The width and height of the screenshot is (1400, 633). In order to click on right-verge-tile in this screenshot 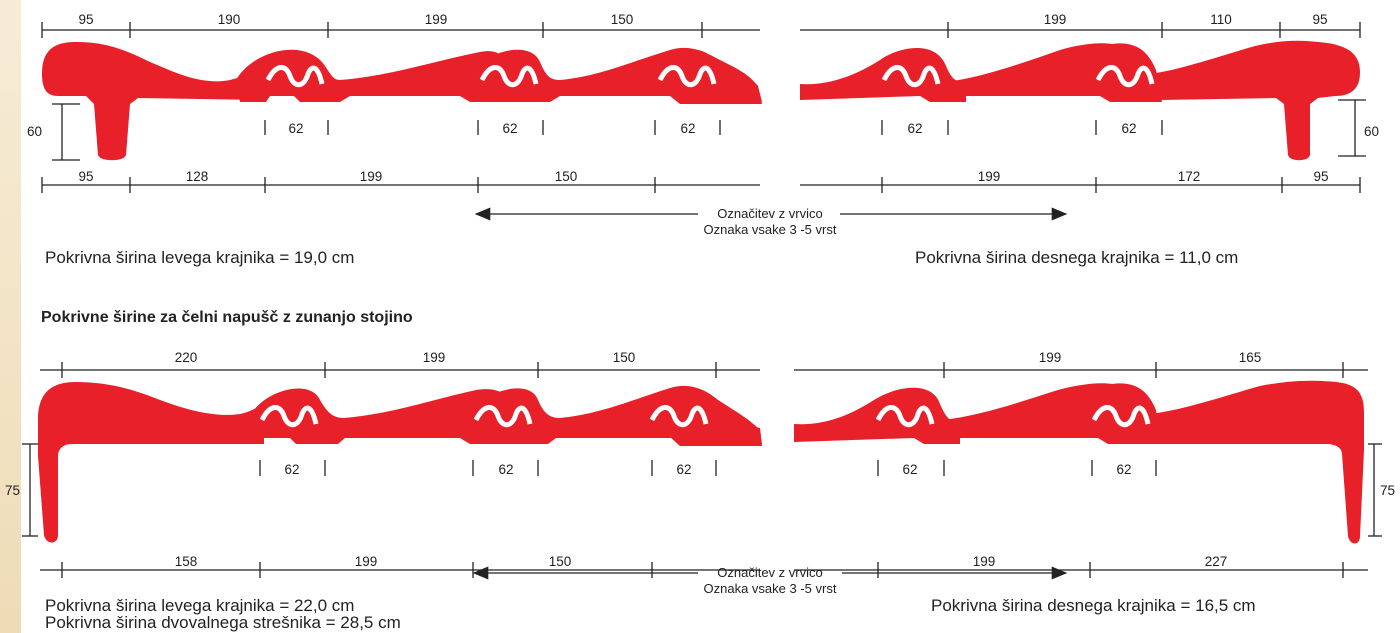, I will do `click(1255, 100)`.